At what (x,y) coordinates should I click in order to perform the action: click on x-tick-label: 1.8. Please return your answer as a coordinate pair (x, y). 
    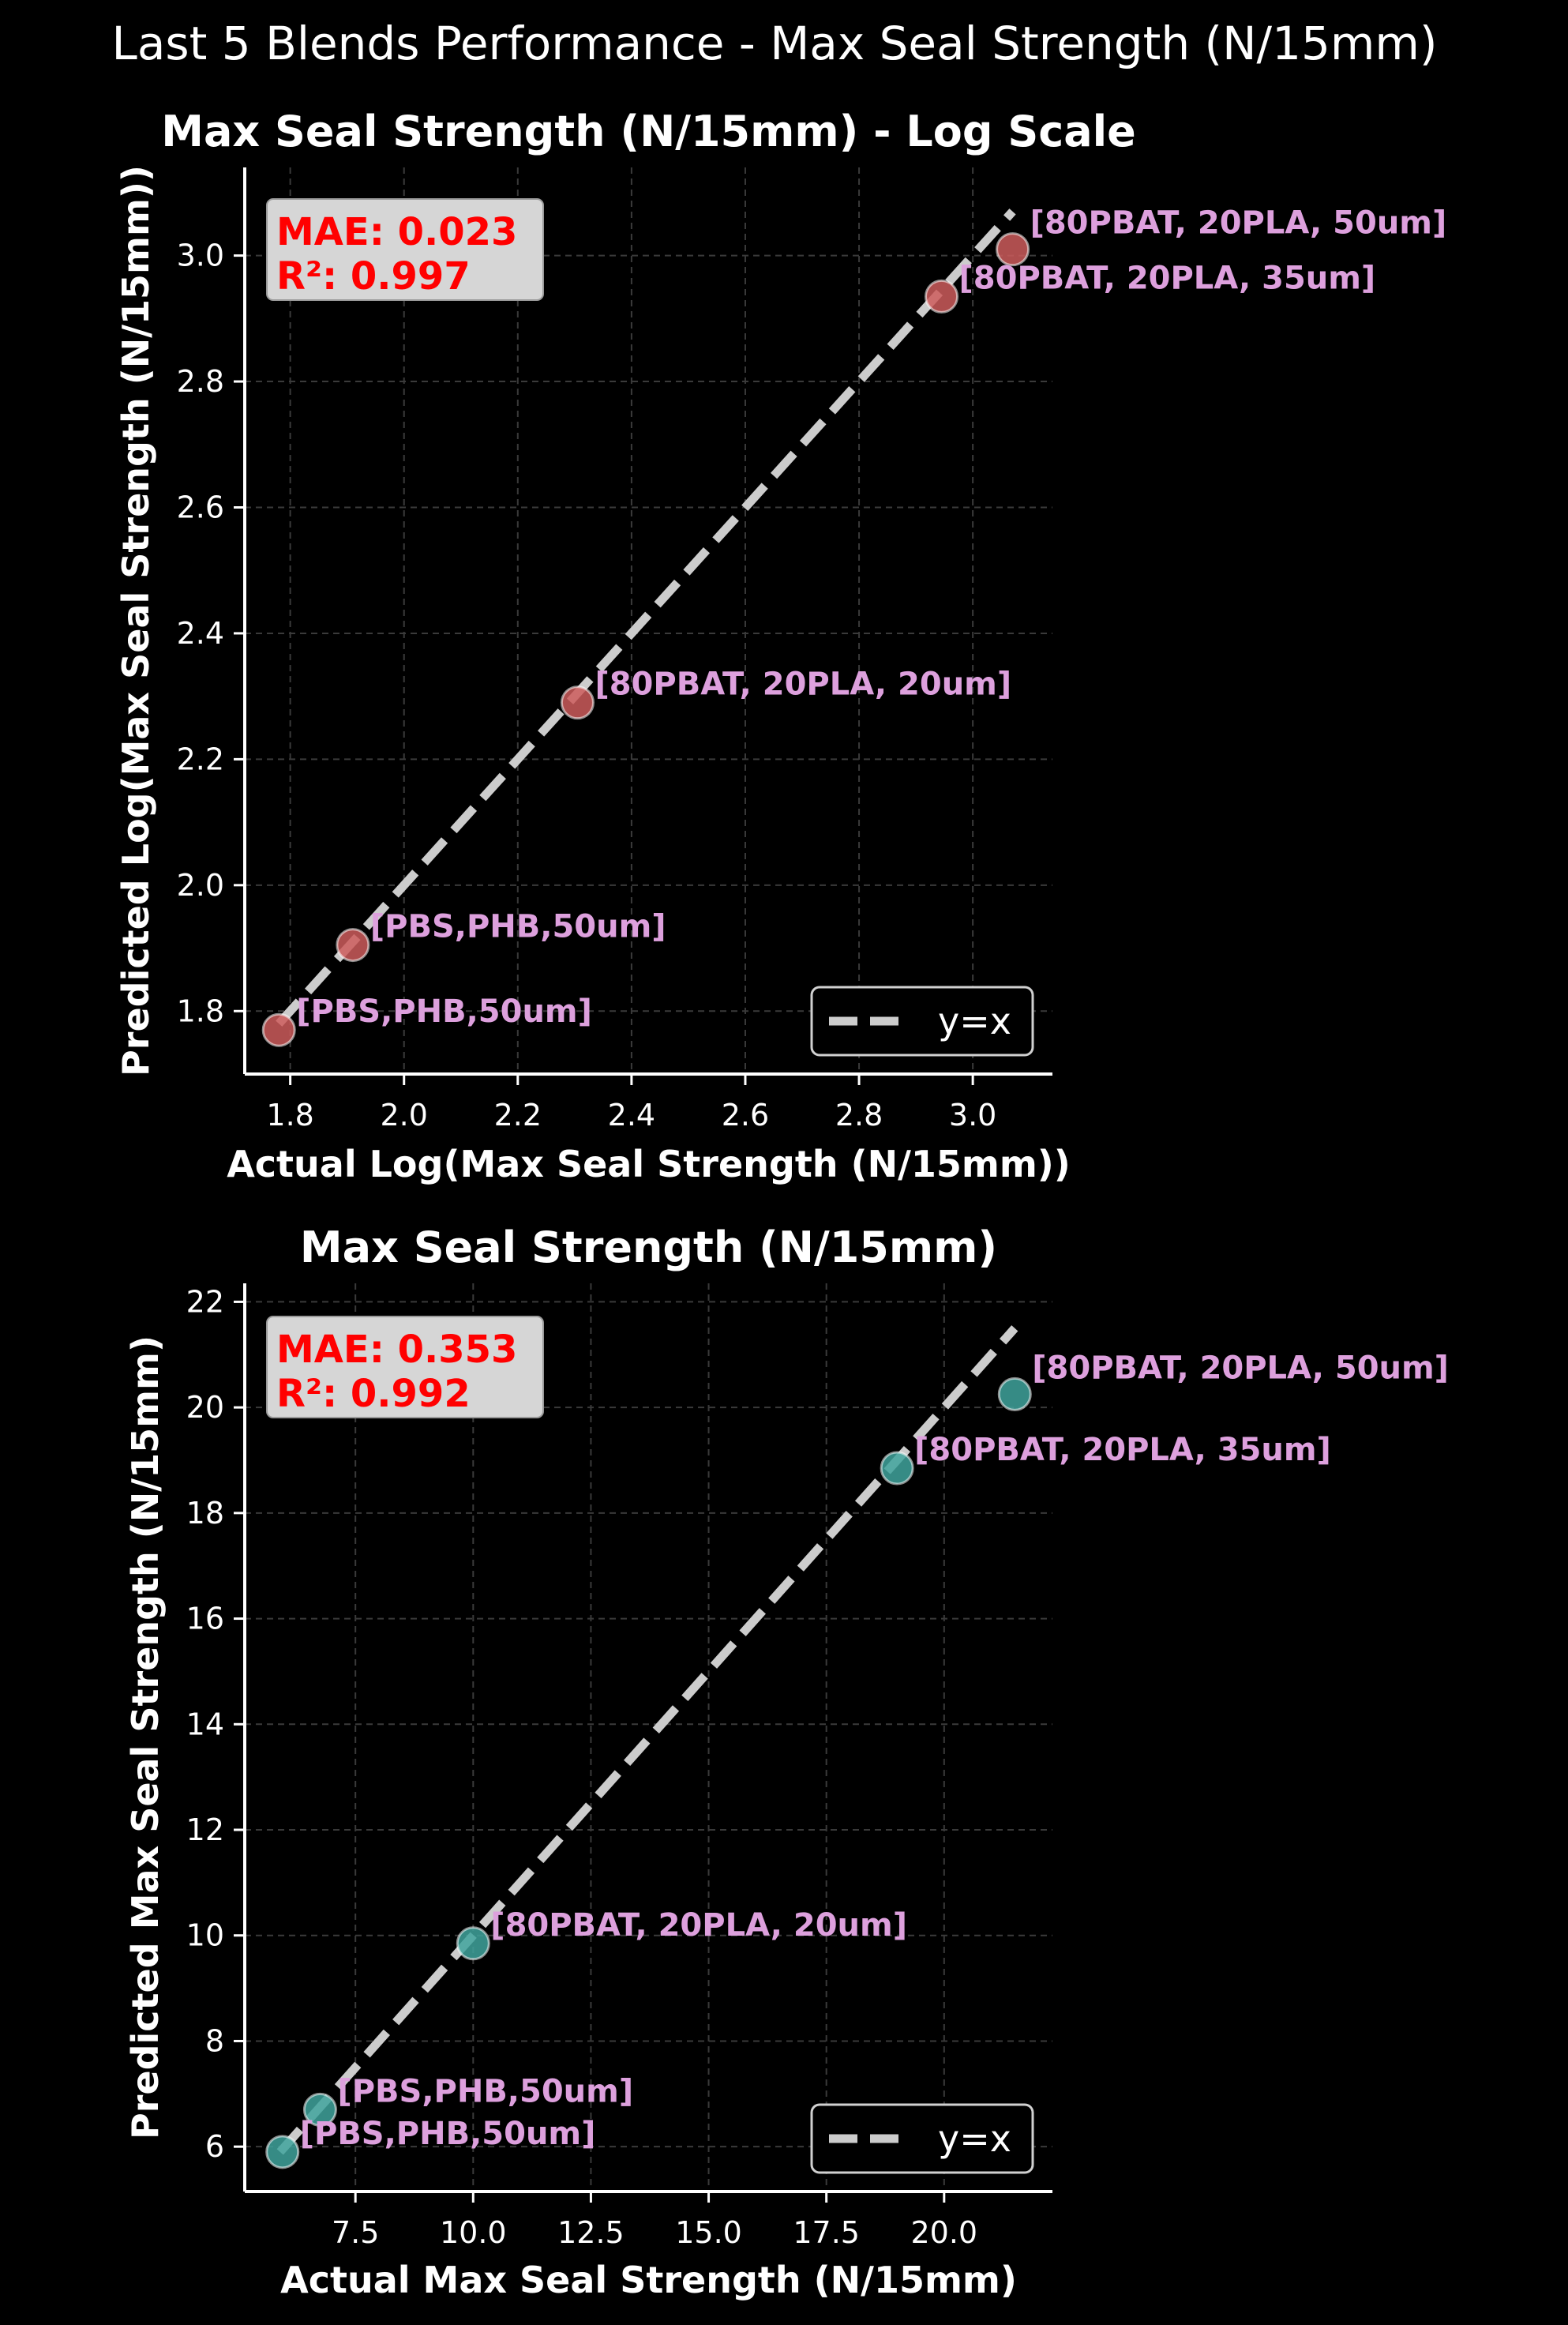
    Looking at the image, I should click on (289, 1115).